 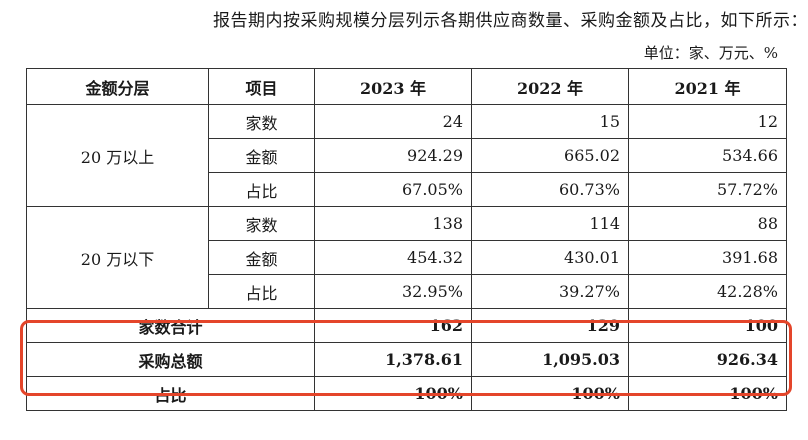 What do you see at coordinates (550, 121) in the screenshot?
I see `value-cell: 15` at bounding box center [550, 121].